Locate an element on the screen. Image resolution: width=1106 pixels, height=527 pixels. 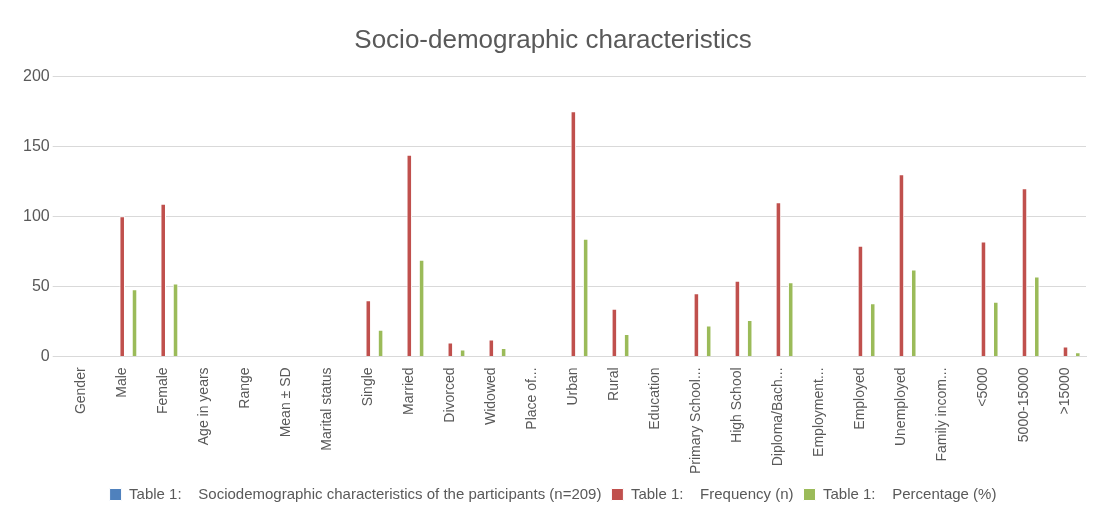
y-tick-label: 100 is located at coordinates (36, 215).